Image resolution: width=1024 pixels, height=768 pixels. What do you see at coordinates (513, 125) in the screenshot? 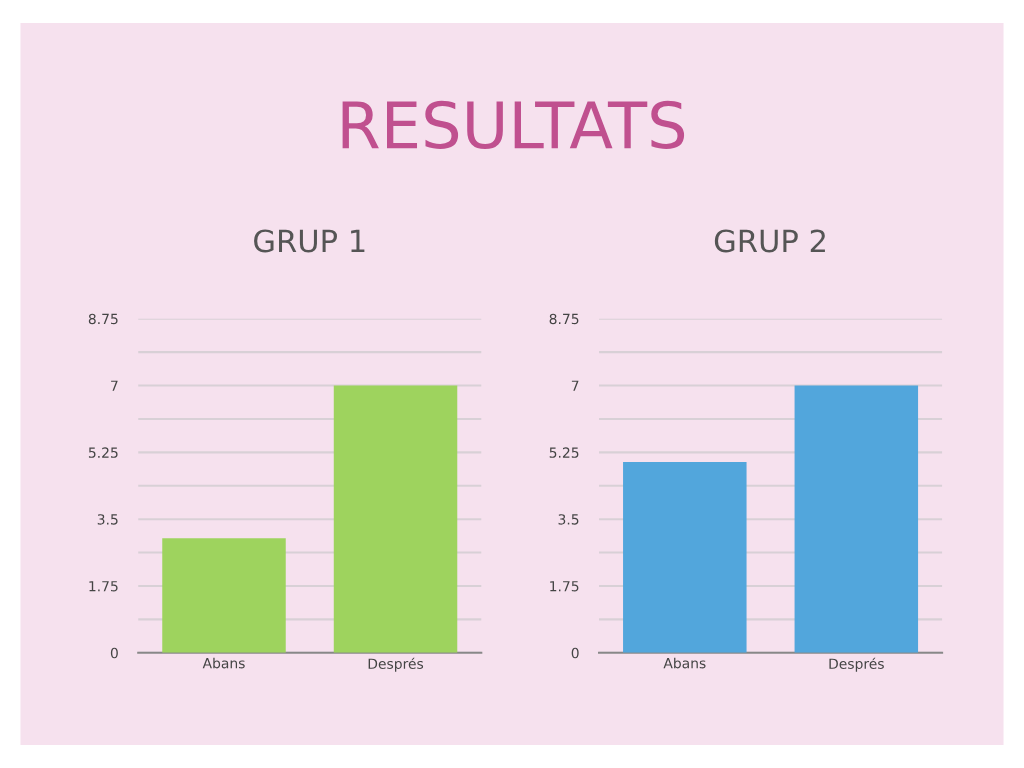
I see `text: RESULTATS` at bounding box center [513, 125].